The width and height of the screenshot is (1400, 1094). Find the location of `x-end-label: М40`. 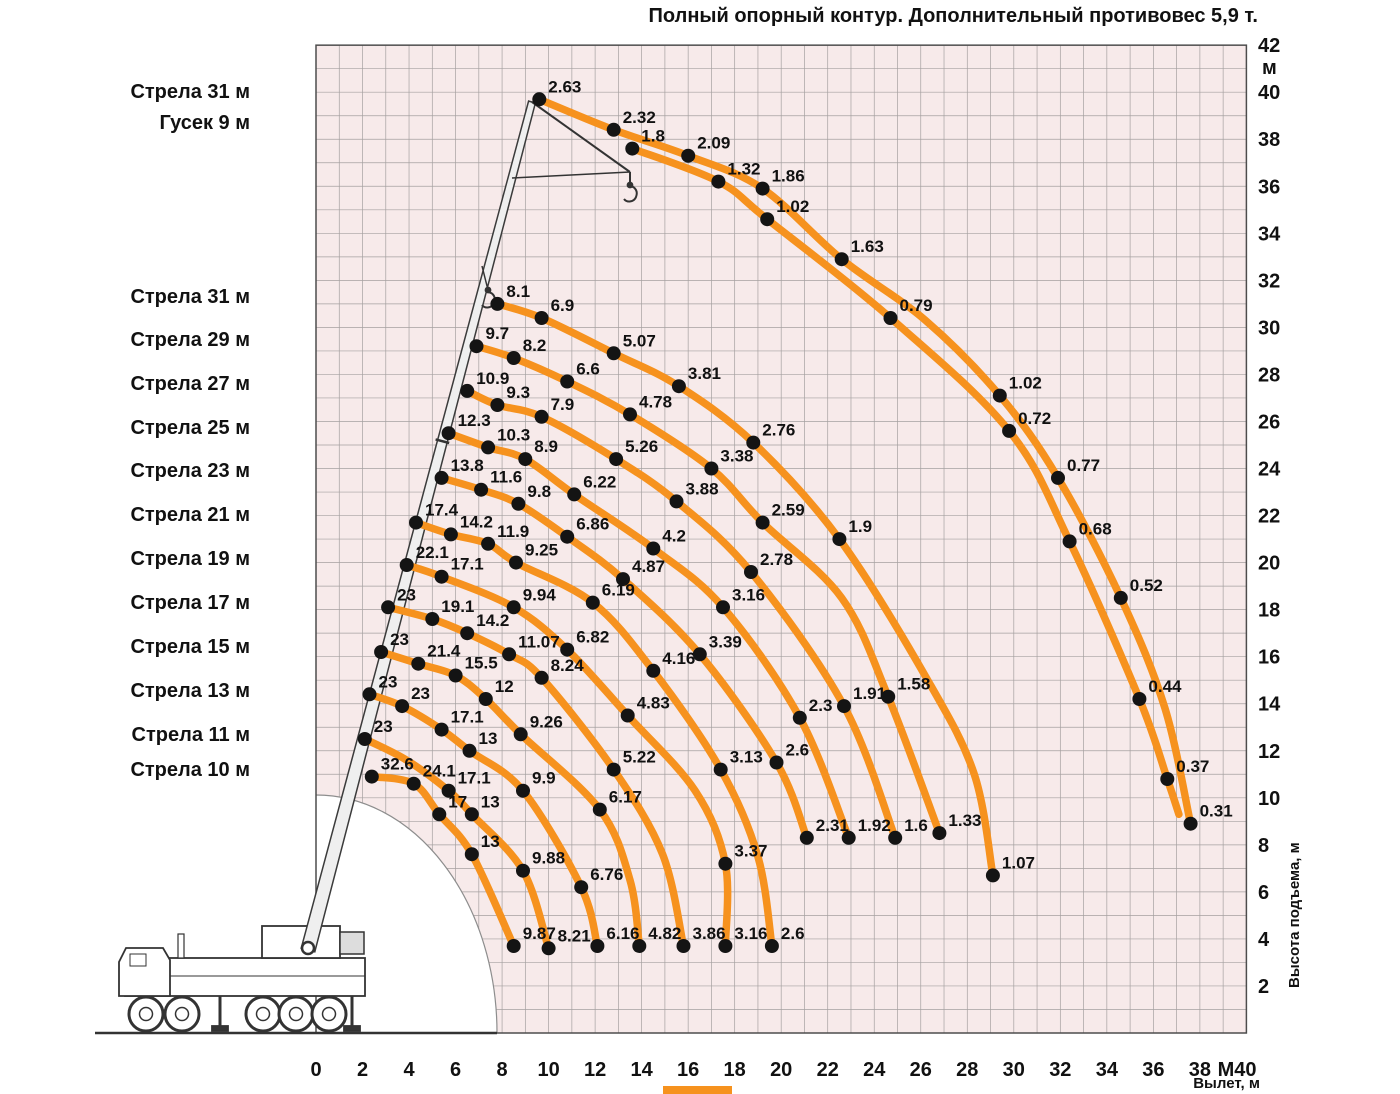

x-end-label: М40 is located at coordinates (1237, 1070).